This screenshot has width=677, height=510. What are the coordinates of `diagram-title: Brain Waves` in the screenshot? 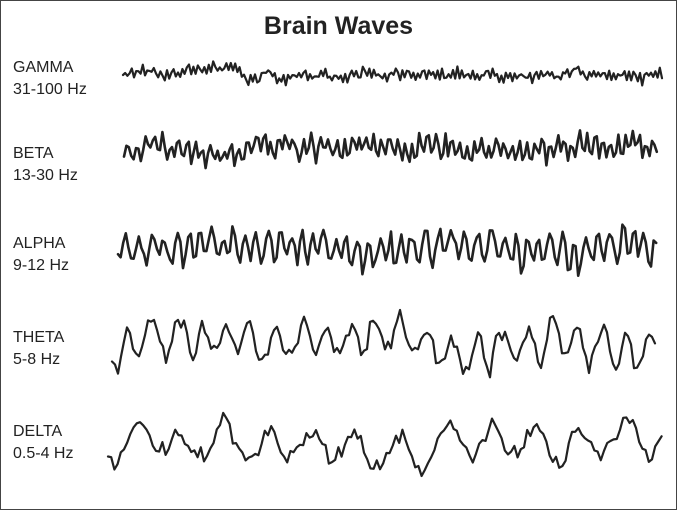 It's located at (338, 26).